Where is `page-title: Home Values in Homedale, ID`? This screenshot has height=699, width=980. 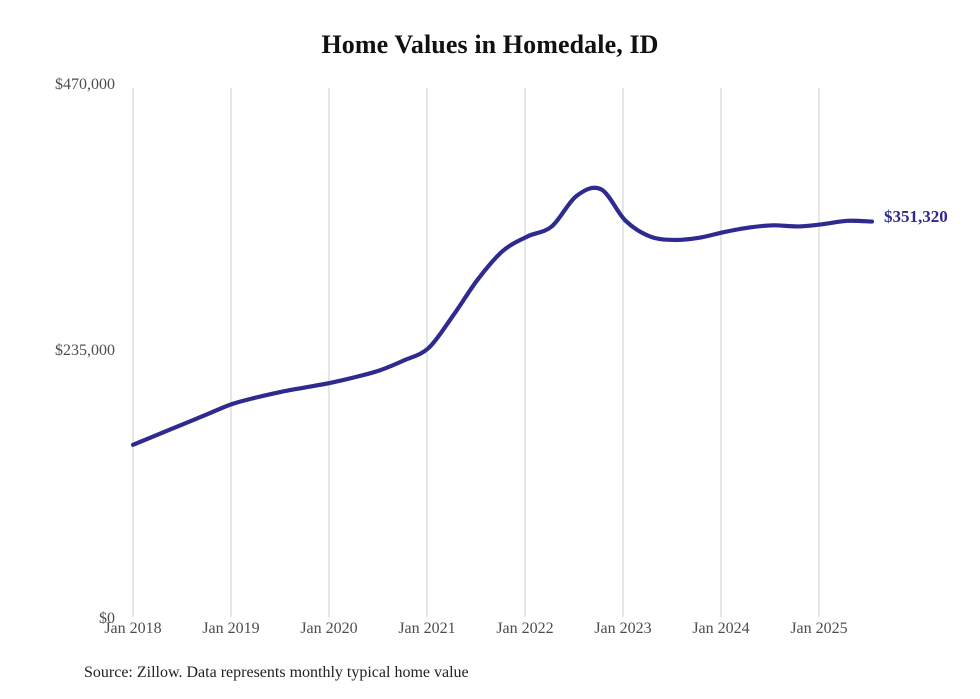
page-title: Home Values in Homedale, ID is located at coordinates (490, 44).